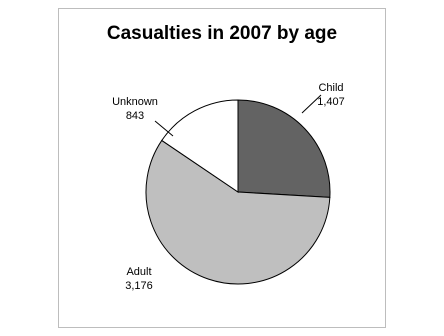 This screenshot has height=336, width=444. What do you see at coordinates (331, 102) in the screenshot?
I see `slice-value-child: 1,407` at bounding box center [331, 102].